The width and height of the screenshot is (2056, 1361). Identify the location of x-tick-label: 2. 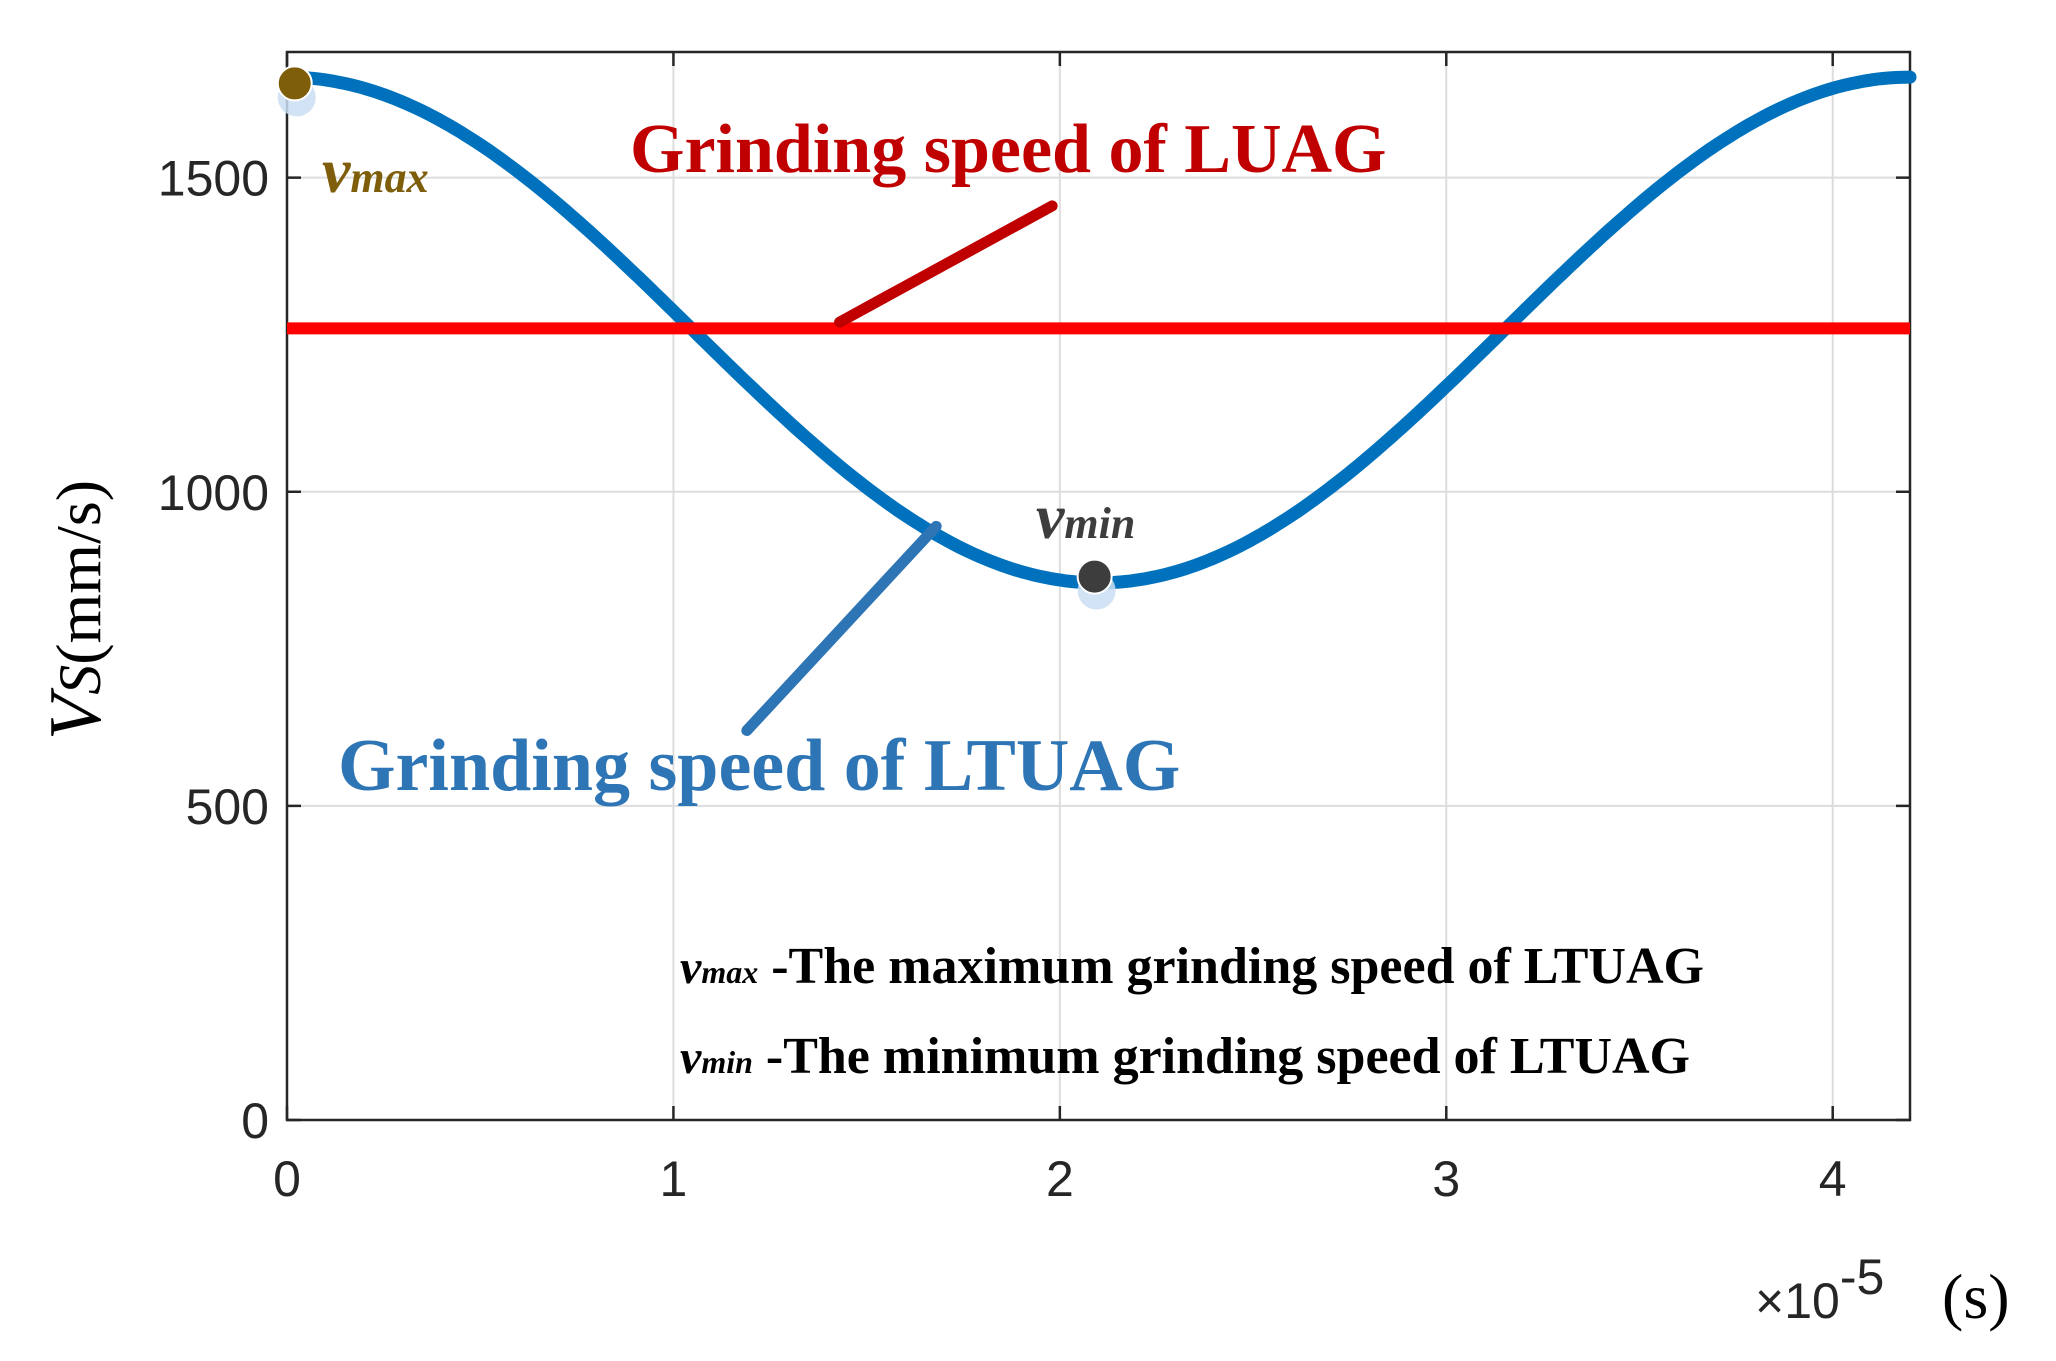
(1060, 1179).